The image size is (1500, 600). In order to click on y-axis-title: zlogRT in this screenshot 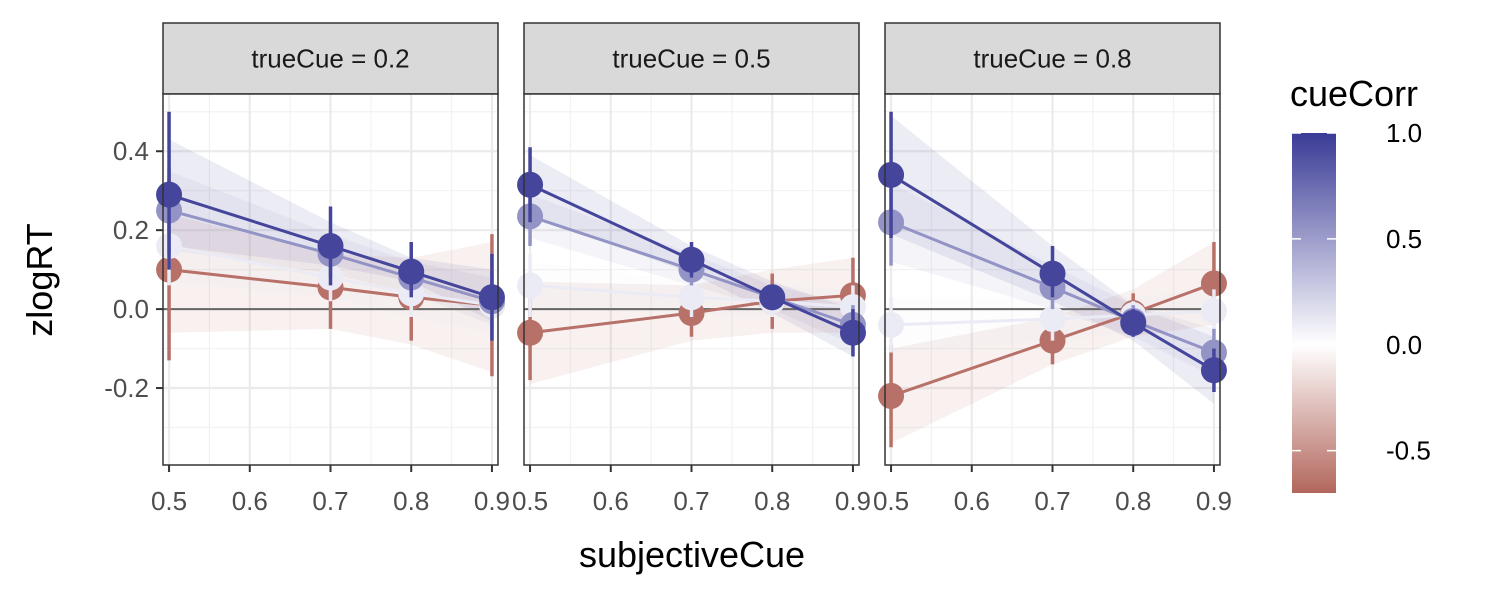, I will do `click(39, 279)`.